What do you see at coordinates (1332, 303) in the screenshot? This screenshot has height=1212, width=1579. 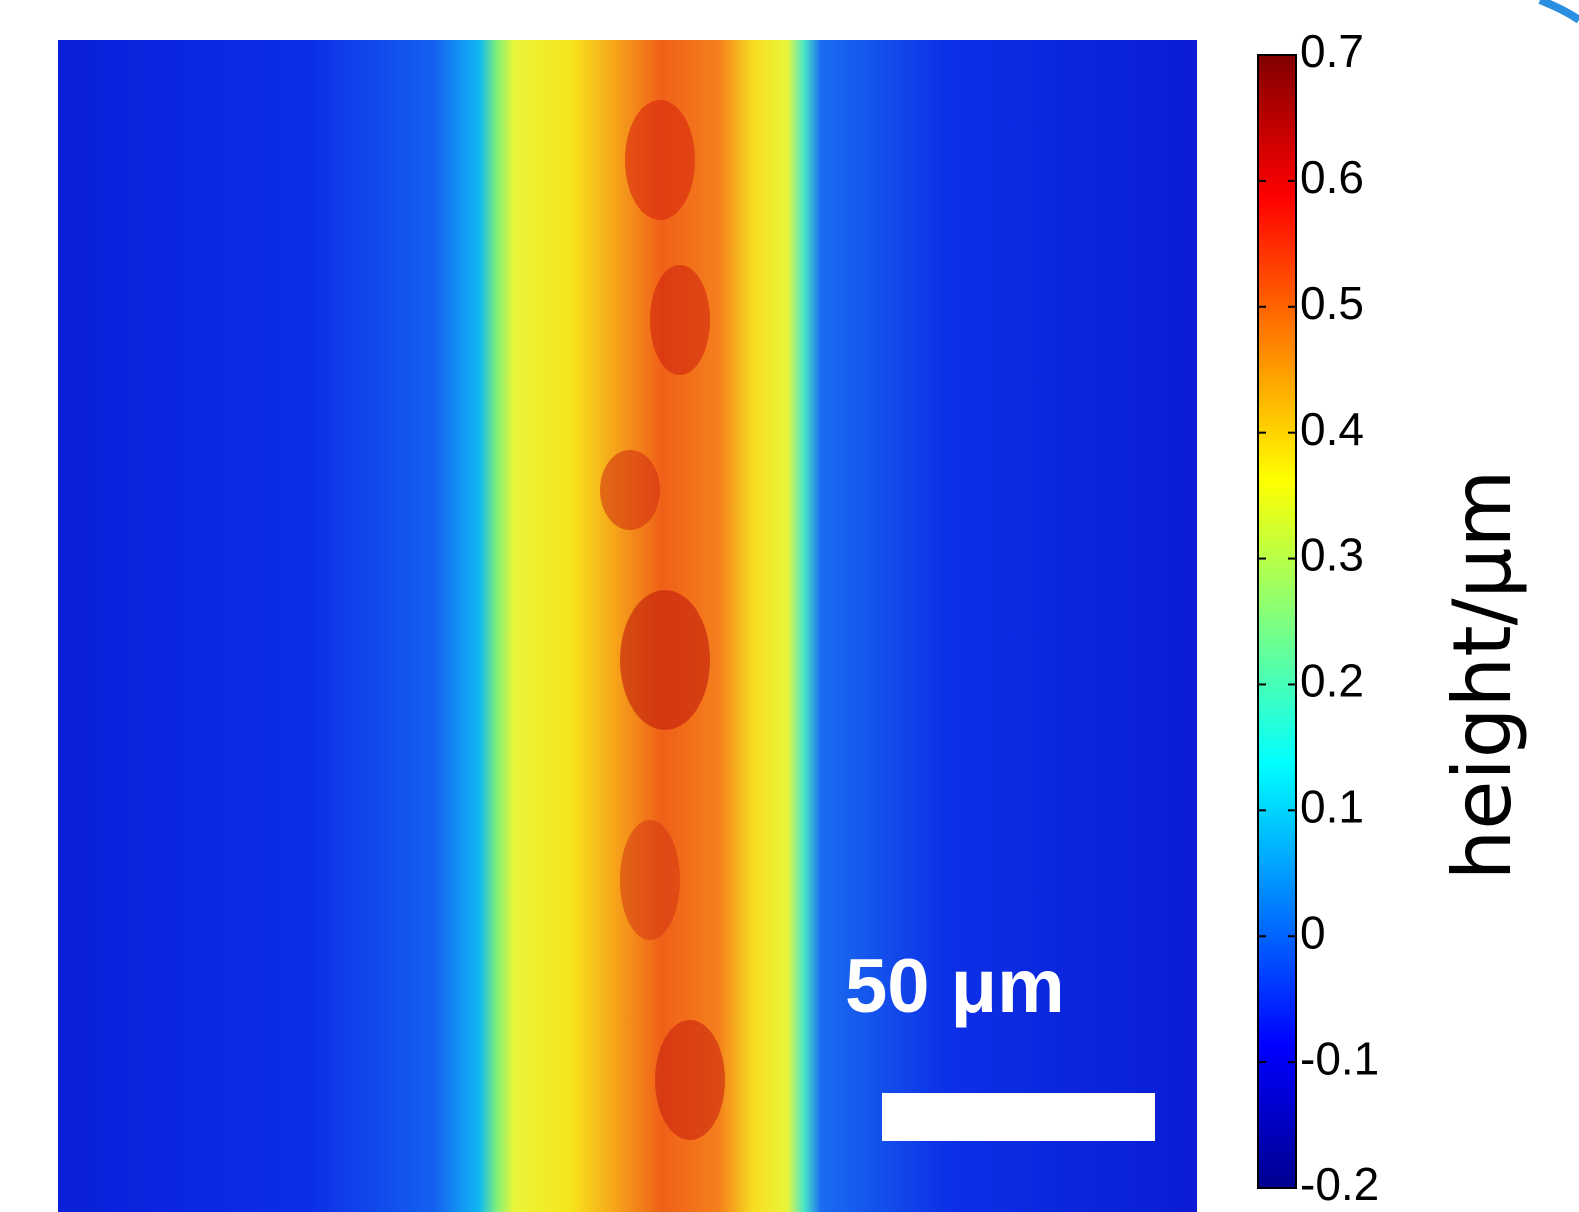 I see `colorbar-tick-label: 0.5` at bounding box center [1332, 303].